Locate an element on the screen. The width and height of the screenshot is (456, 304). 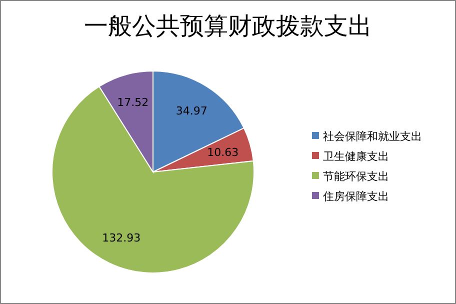
data-label: 34.97 is located at coordinates (192, 111).